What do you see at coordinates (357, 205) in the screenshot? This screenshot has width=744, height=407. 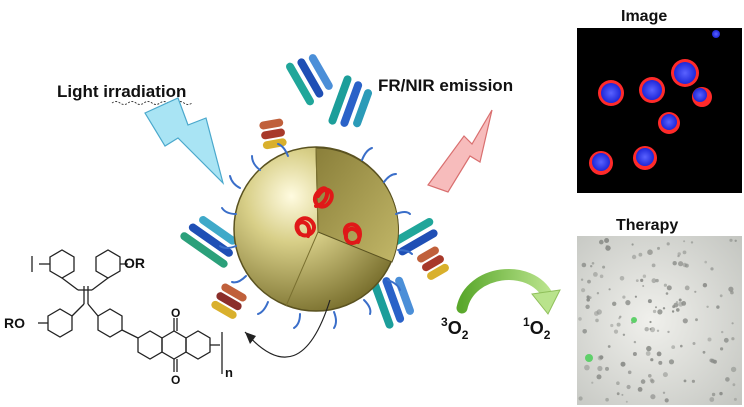 I see `sphere-cutaway` at bounding box center [357, 205].